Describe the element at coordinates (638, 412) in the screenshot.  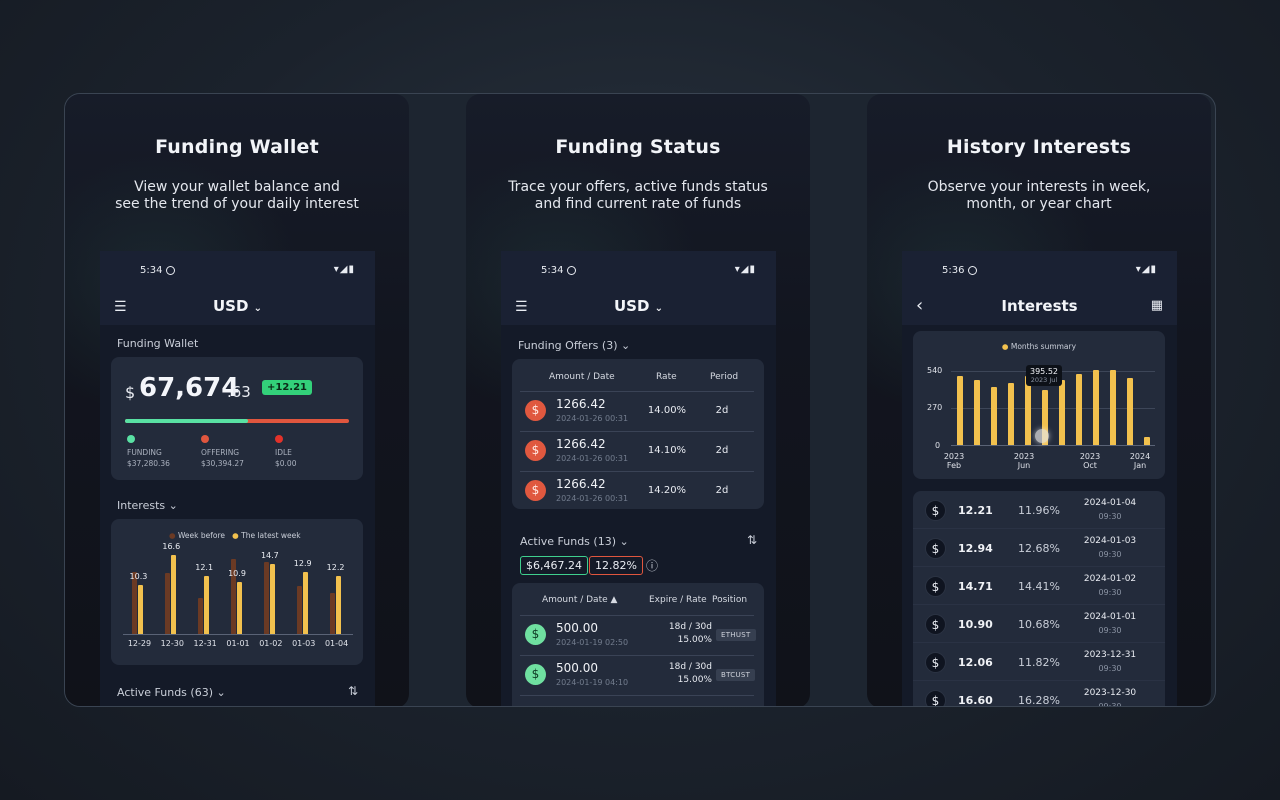
I see `table-row: $ 1266.42 2024-01-26 00:31 14.00% 2d` at that location.